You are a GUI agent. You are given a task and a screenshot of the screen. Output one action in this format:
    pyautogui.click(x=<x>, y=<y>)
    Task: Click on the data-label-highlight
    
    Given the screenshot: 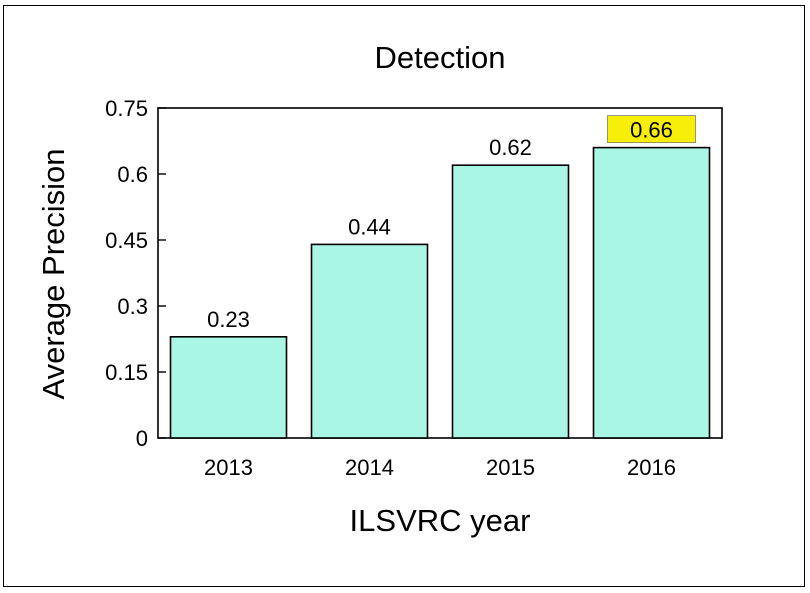 What is the action you would take?
    pyautogui.click(x=651, y=129)
    